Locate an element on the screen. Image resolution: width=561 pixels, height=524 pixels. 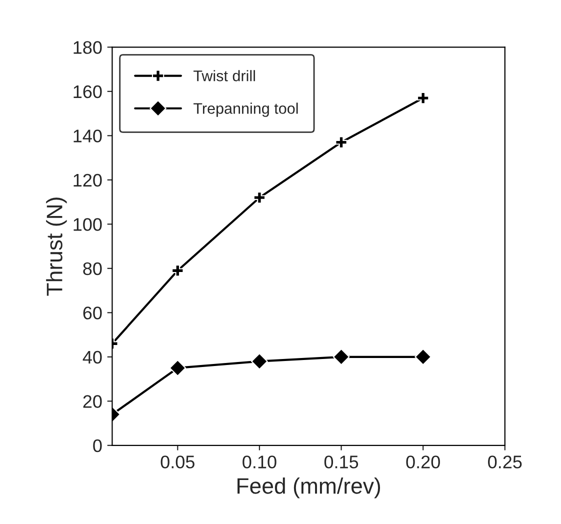
y-tick-label: 80 is located at coordinates (92, 269).